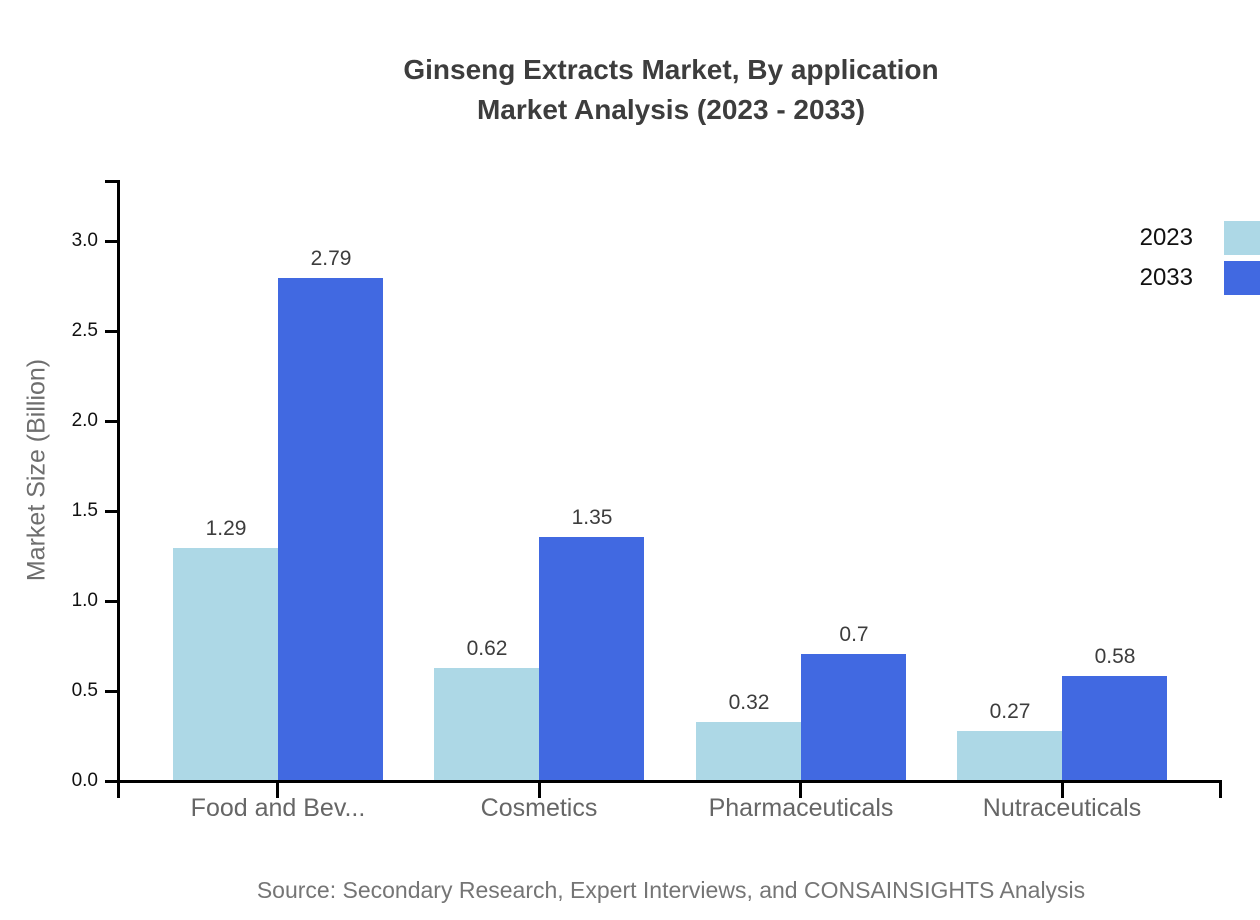 This screenshot has height=920, width=1260. Describe the element at coordinates (225, 664) in the screenshot. I see `bar-2023-food-and-bev` at that location.